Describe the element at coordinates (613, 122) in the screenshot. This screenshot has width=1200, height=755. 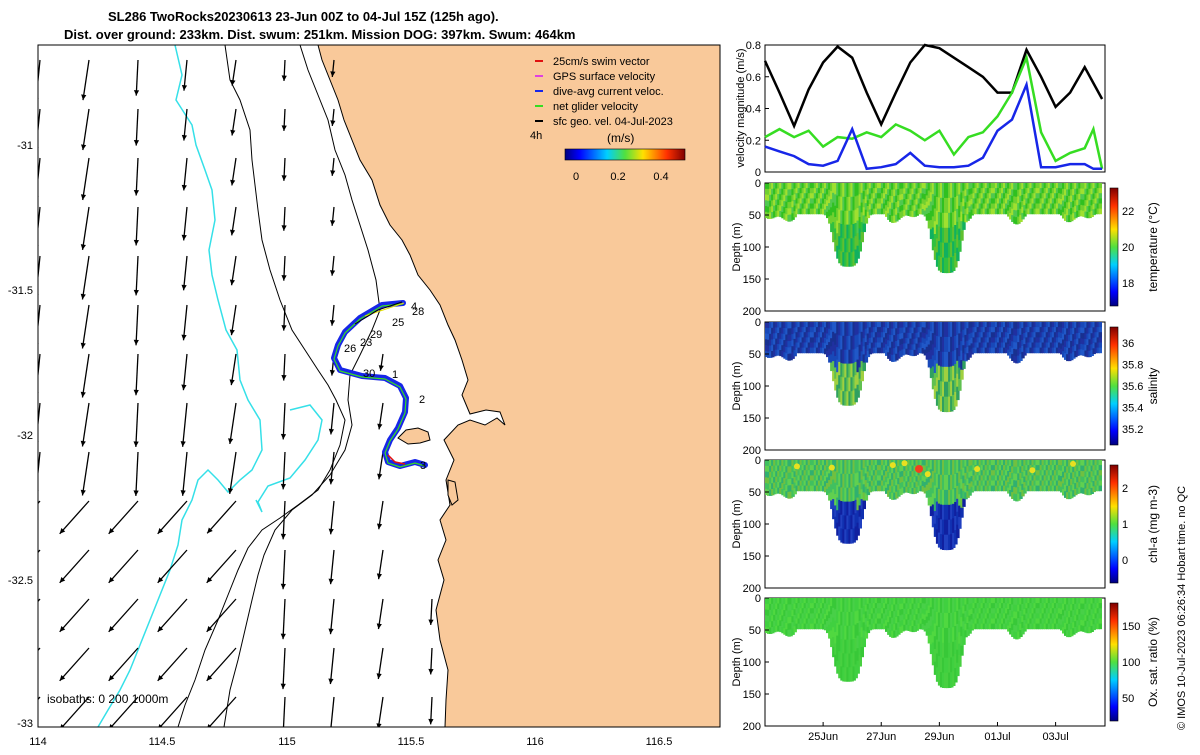
I see `legend-entry: sfc geo. vel. 04-Jul-2023` at that location.